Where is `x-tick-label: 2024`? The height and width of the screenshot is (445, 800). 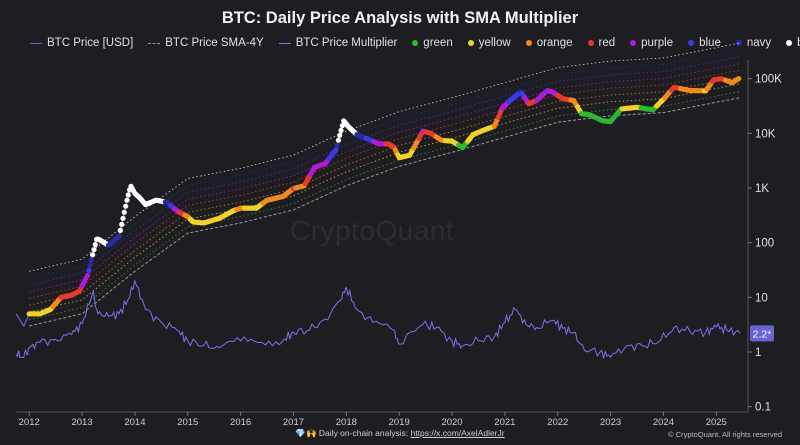
x-tick-label: 2024 is located at coordinates (663, 422).